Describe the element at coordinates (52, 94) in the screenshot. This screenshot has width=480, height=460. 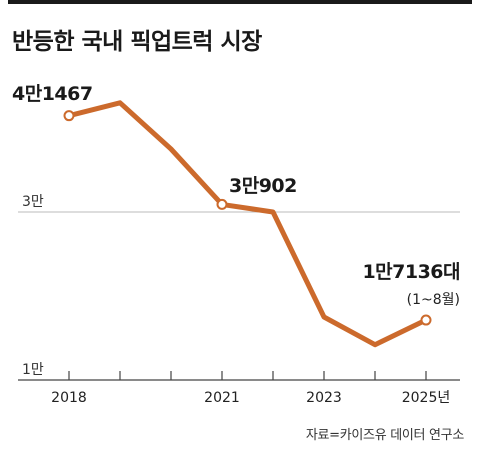
I see `data-label: 4만1467` at that location.